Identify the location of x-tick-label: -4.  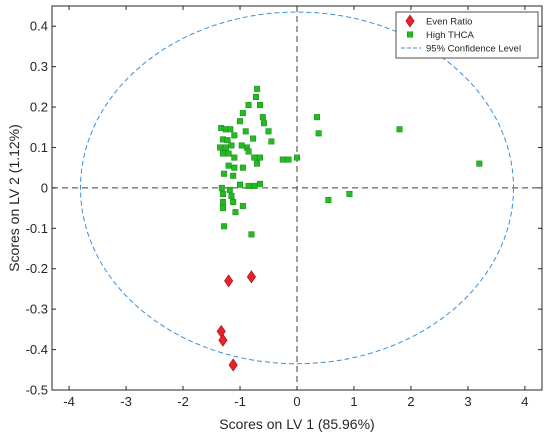
(69, 401).